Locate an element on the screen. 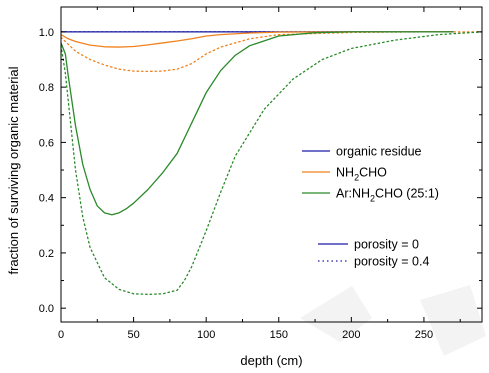 The width and height of the screenshot is (489, 373). legend-label: porosity = 0.4 is located at coordinates (391, 262).